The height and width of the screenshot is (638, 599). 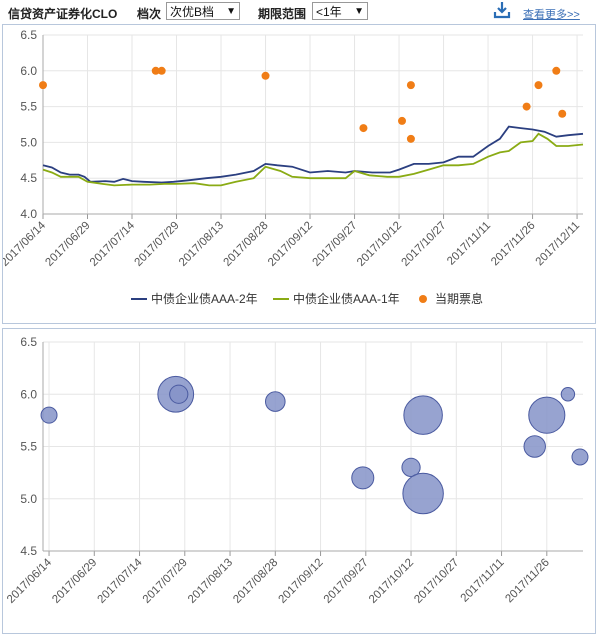 What do you see at coordinates (558, 244) in the screenshot?
I see `chart1-x-tick-label: 2017/12/11` at bounding box center [558, 244].